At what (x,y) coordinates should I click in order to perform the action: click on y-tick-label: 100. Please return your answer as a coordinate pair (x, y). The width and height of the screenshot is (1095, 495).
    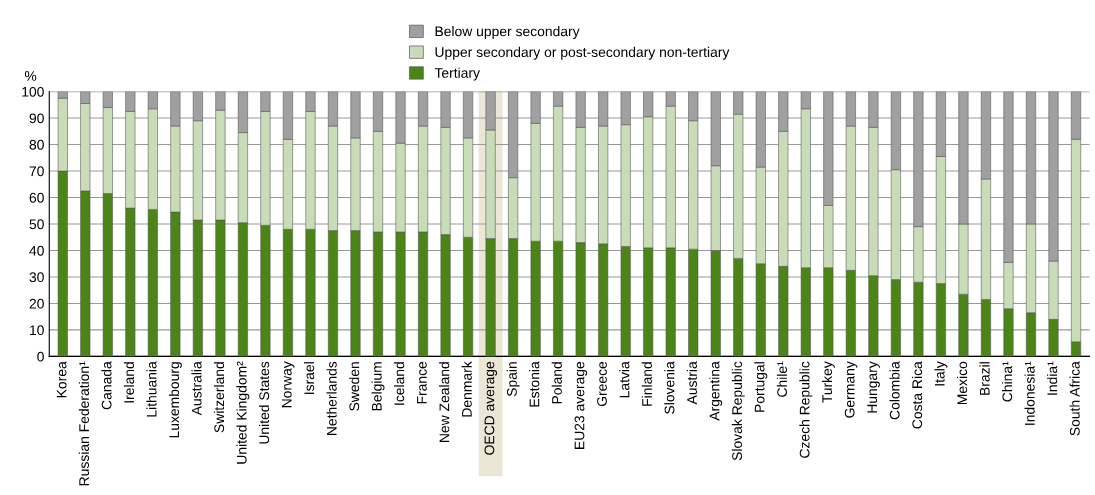
    Looking at the image, I should click on (33, 91).